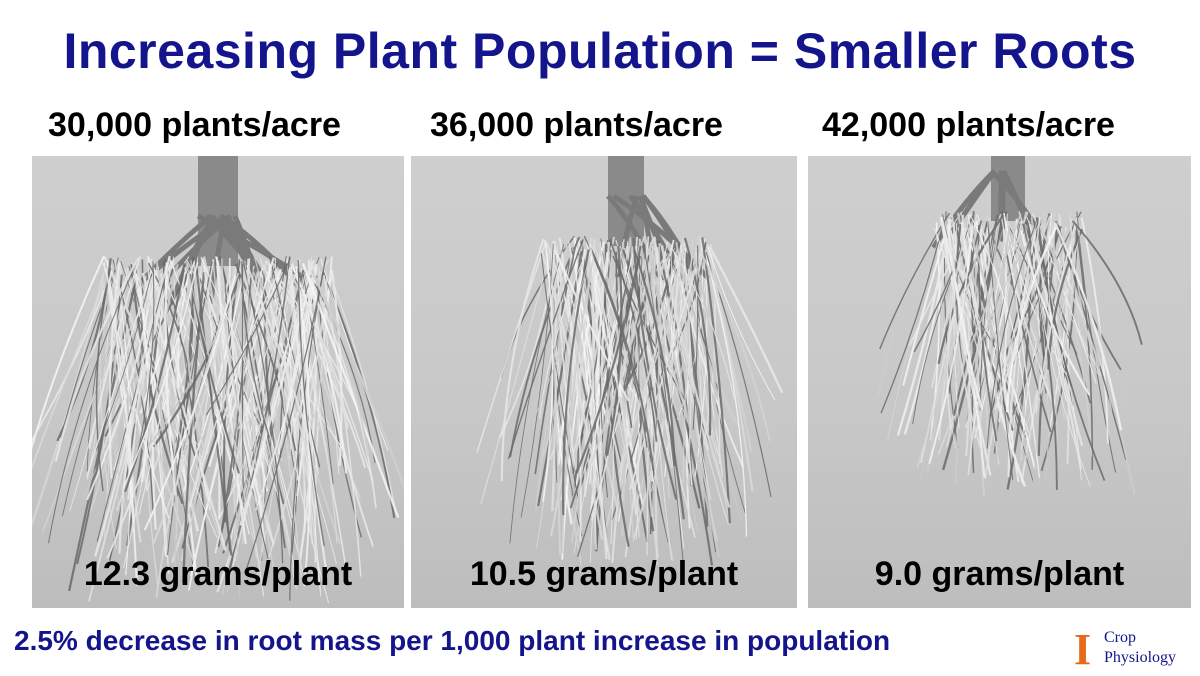 Image resolution: width=1200 pixels, height=676 pixels. Describe the element at coordinates (968, 125) in the screenshot. I see `population-label-3: 42,000 plants/acre` at that location.